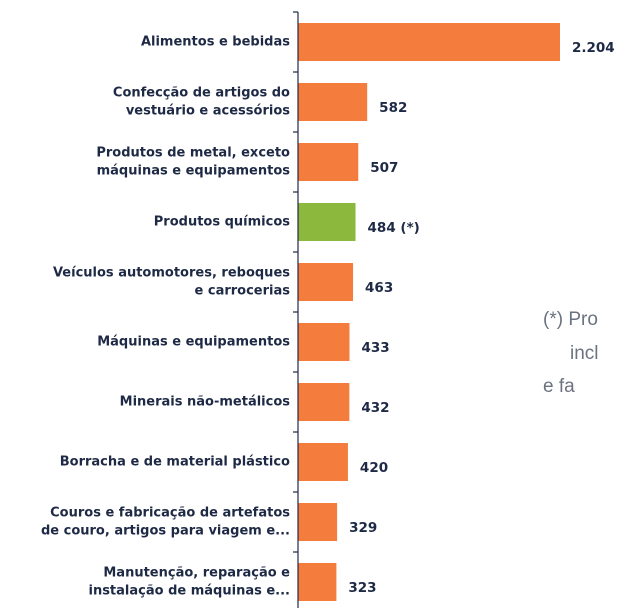 This screenshot has width=620, height=608. What do you see at coordinates (208, 111) in the screenshot?
I see `category-label: vestuário e acessórios` at bounding box center [208, 111].